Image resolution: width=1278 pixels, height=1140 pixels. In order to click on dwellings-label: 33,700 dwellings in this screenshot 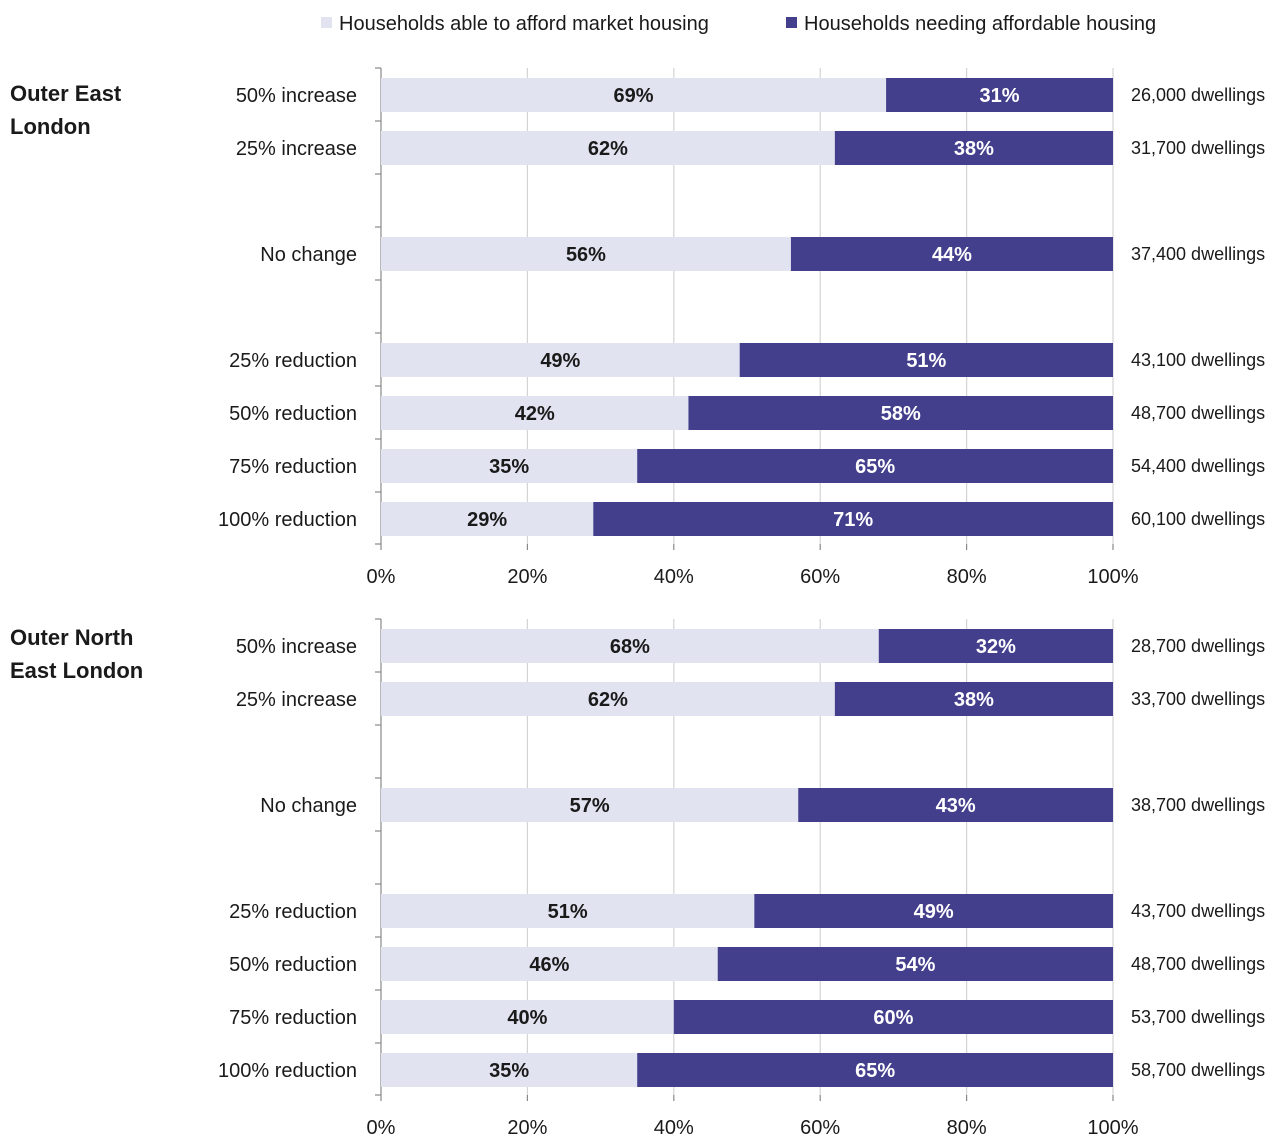, I will do `click(1198, 699)`.